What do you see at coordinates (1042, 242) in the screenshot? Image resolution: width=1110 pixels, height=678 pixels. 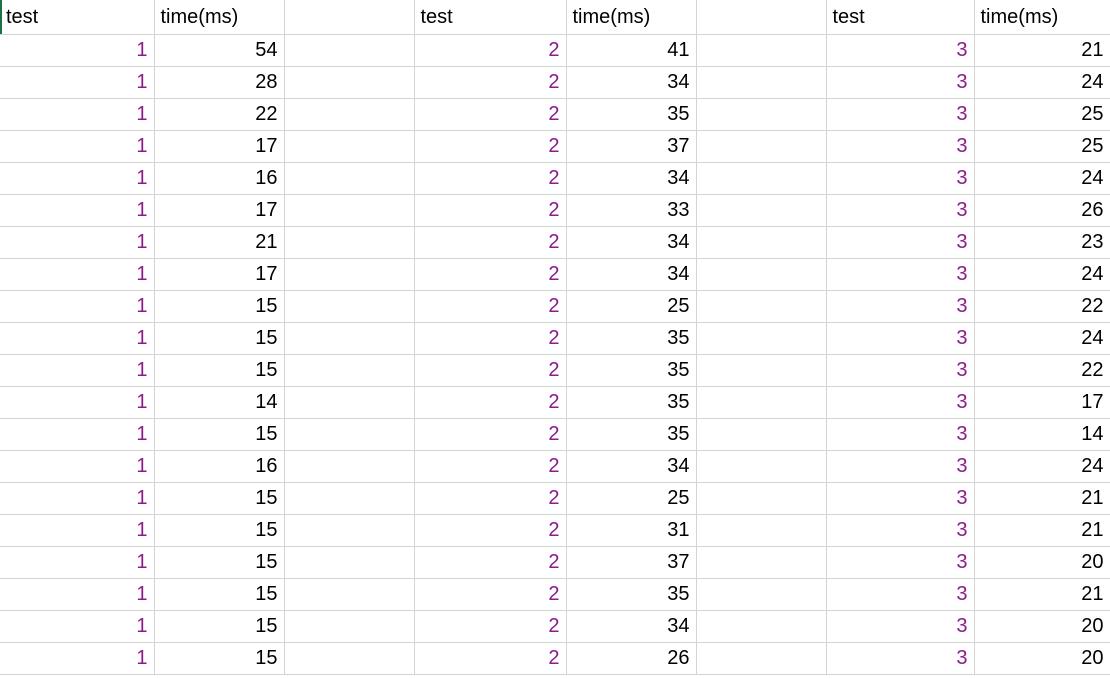 I see `time-ms-cell: 23` at bounding box center [1042, 242].